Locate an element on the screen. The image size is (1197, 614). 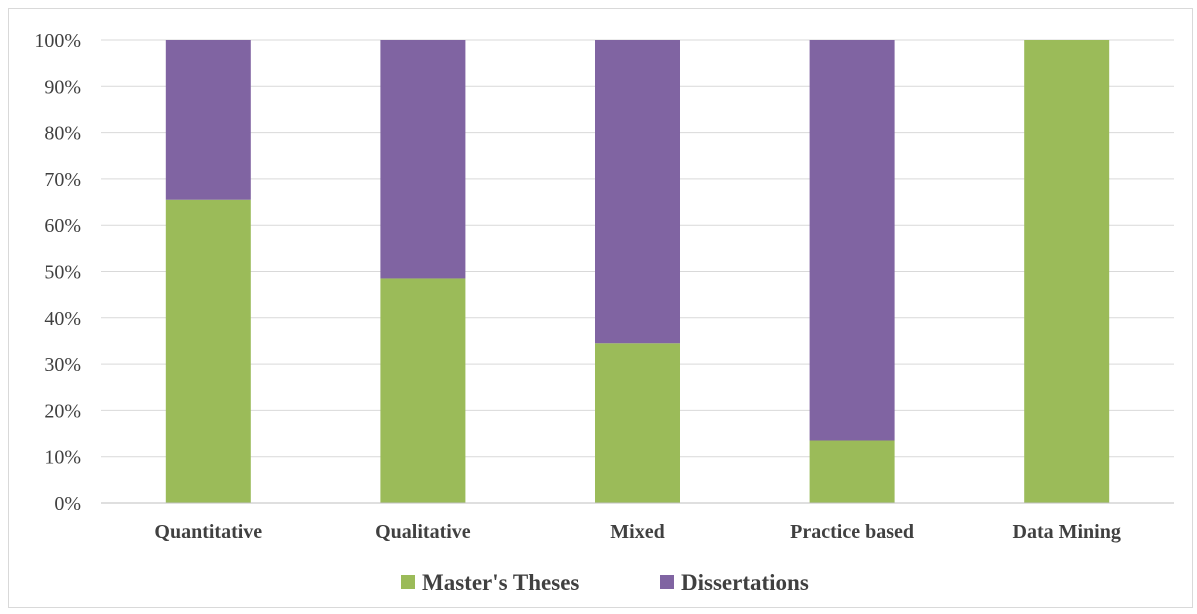
y-tick-label: 70% is located at coordinates (62, 180).